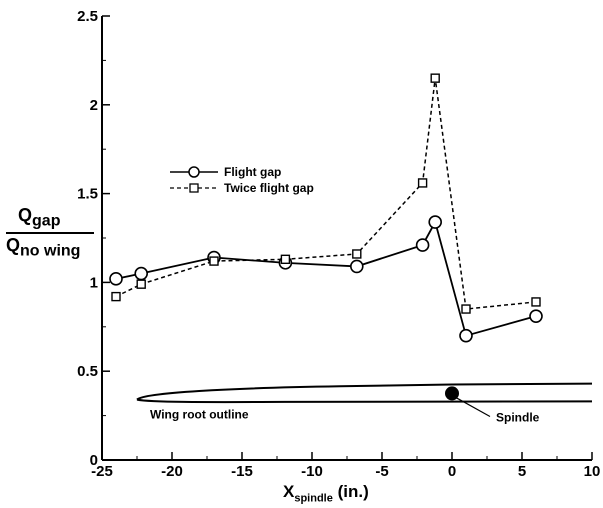 The image size is (603, 508). I want to click on x-tick-label: -15, so click(242, 471).